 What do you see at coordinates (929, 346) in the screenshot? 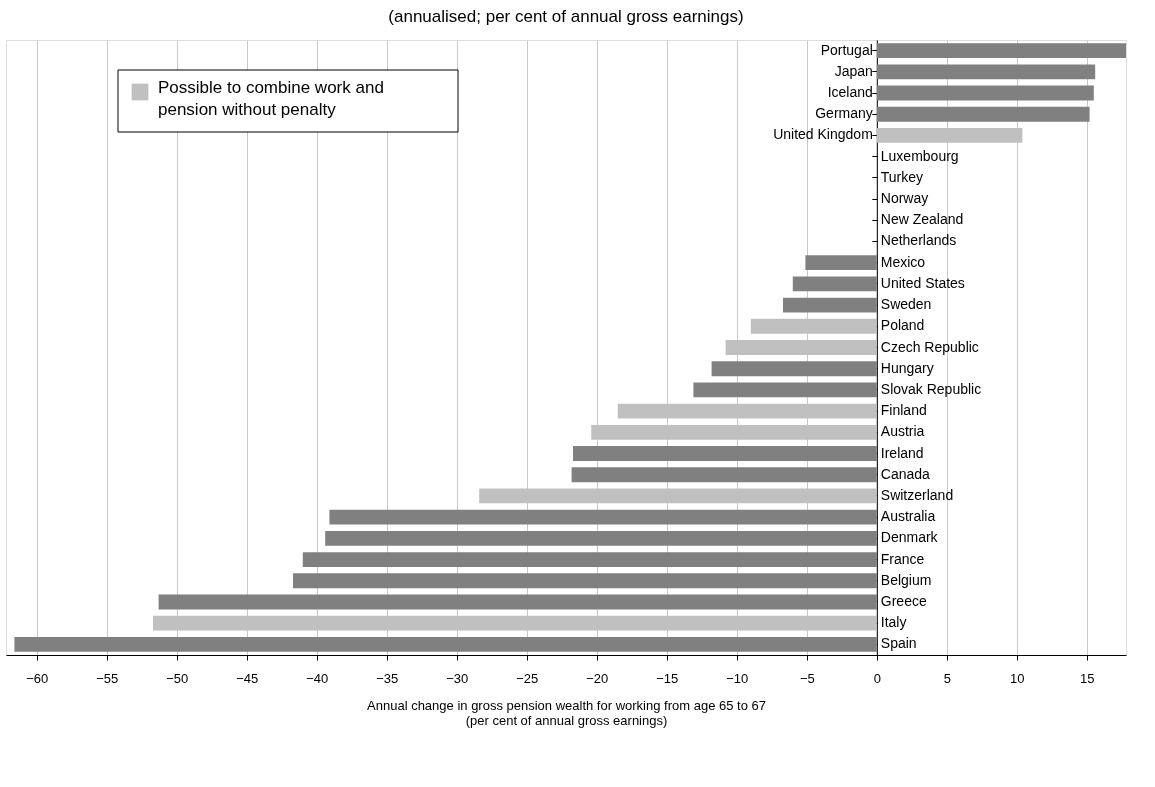
I see `y-tick-label: Czech Republic` at bounding box center [929, 346].